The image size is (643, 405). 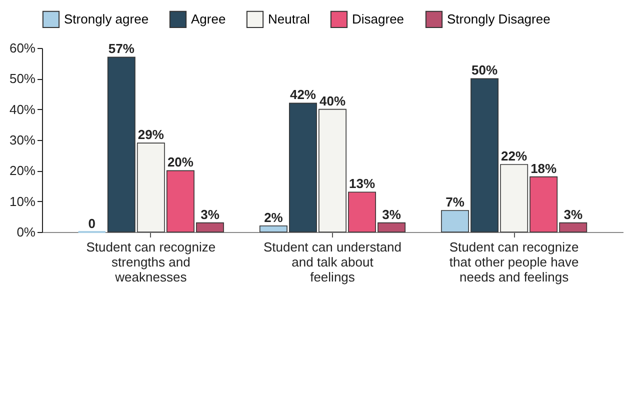 What do you see at coordinates (26, 232) in the screenshot?
I see `y-tick-label: 0%` at bounding box center [26, 232].